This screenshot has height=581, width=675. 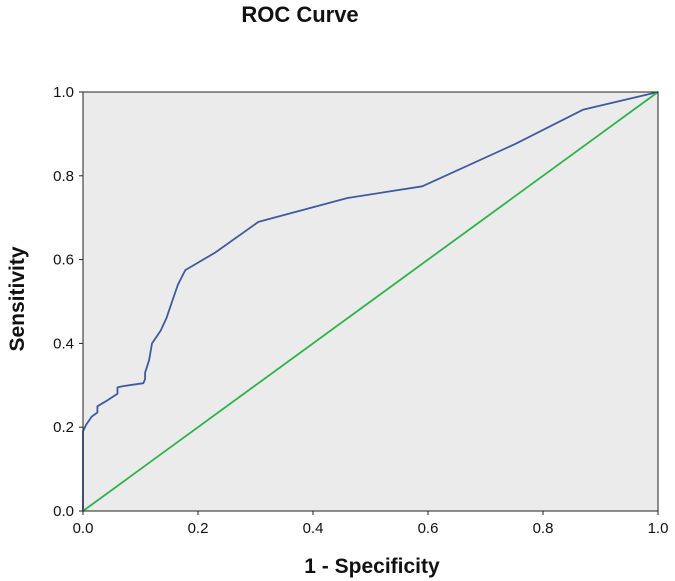 I want to click on y-tick-label: 0.8, so click(x=63, y=176).